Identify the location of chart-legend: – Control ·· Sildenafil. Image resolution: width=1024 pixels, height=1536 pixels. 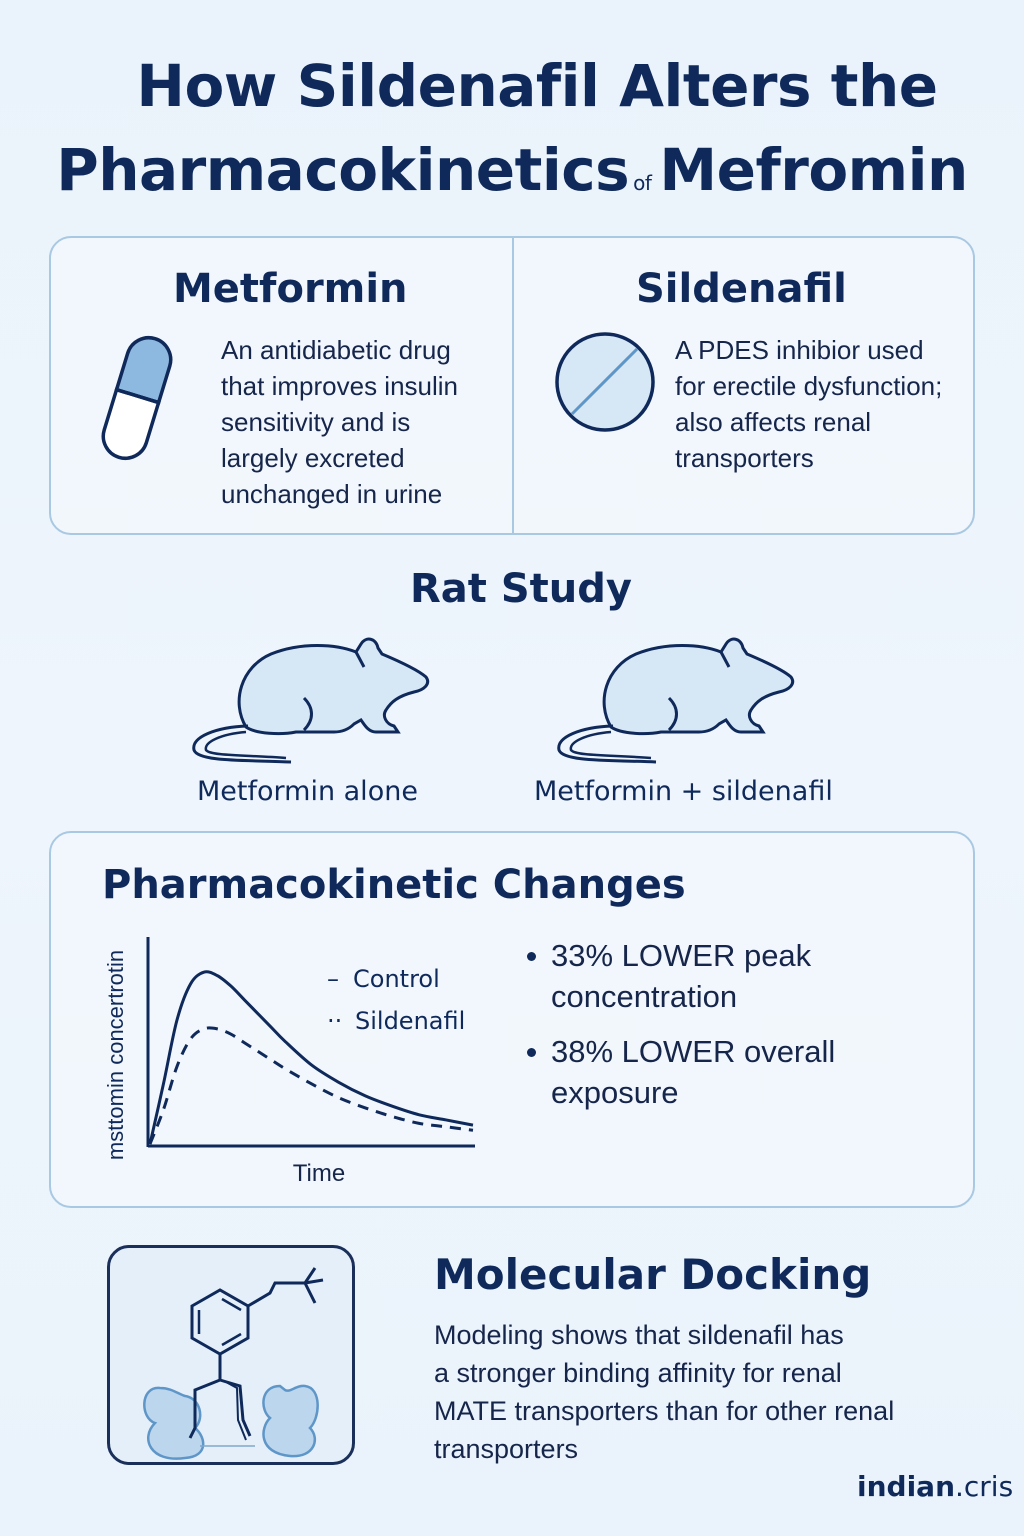
(396, 1000).